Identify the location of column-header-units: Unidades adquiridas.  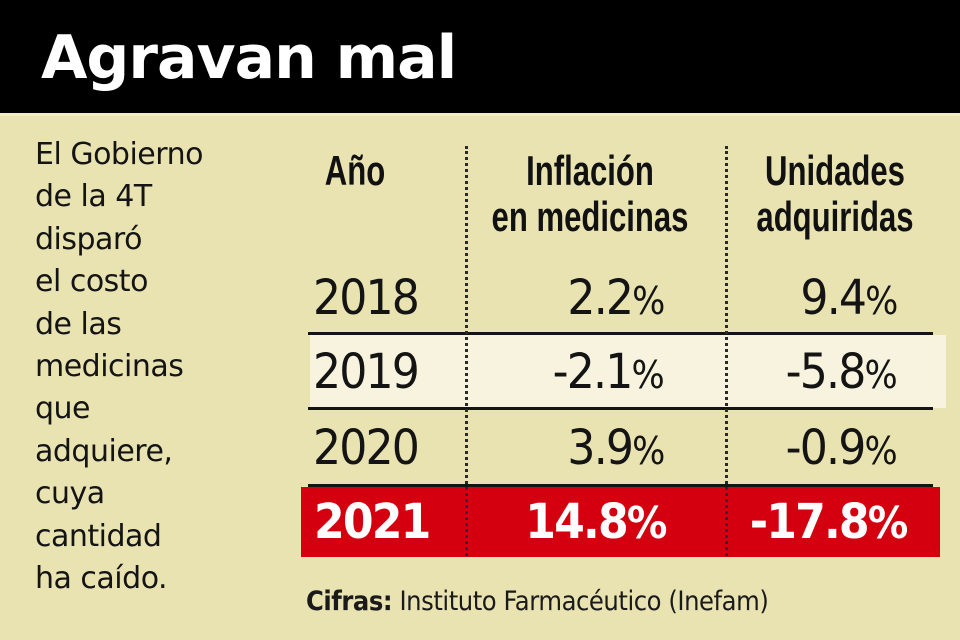
(835, 194).